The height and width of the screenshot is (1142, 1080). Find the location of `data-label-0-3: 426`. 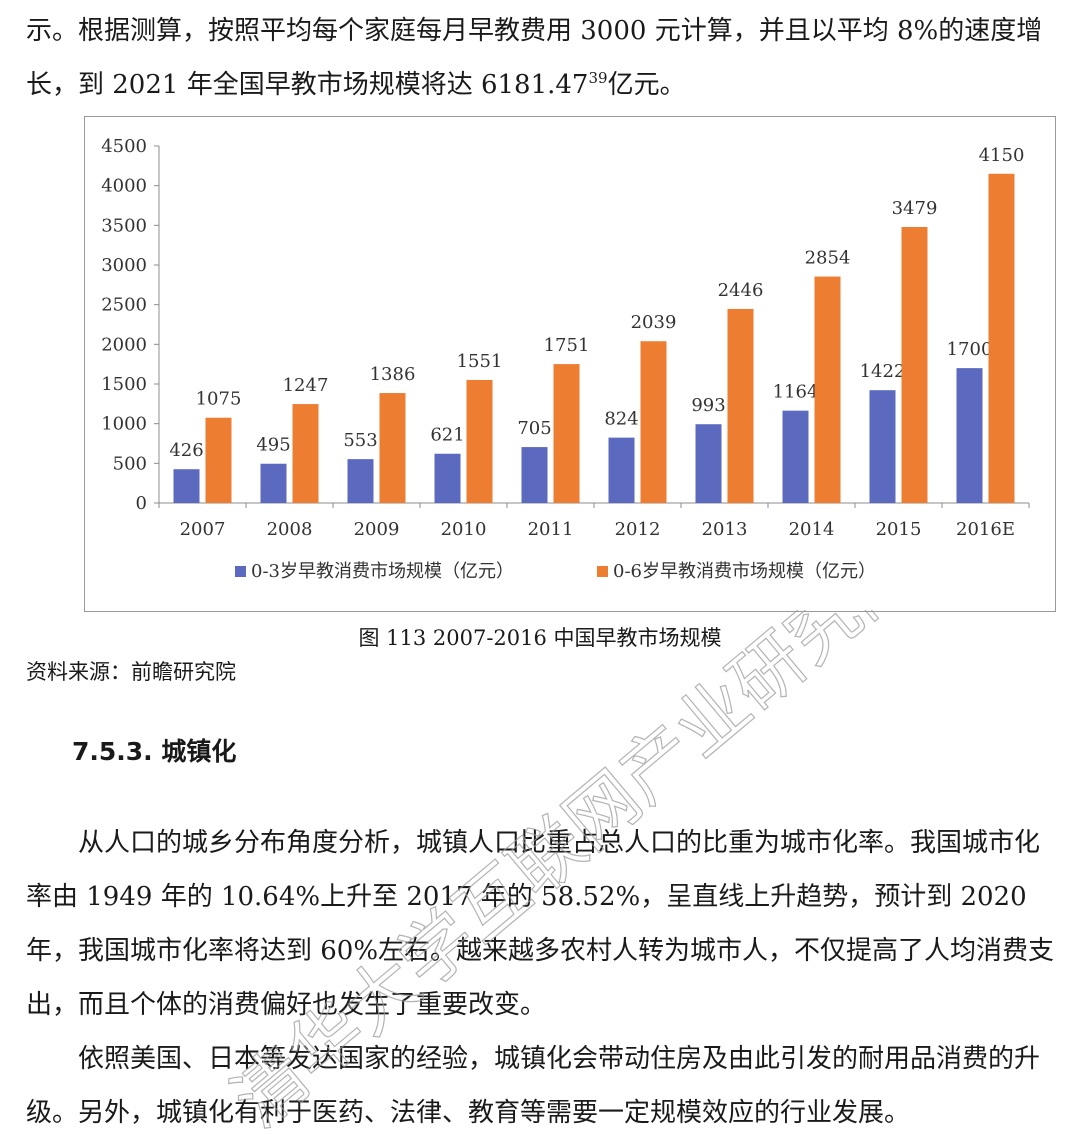

data-label-0-3: 426 is located at coordinates (186, 450).